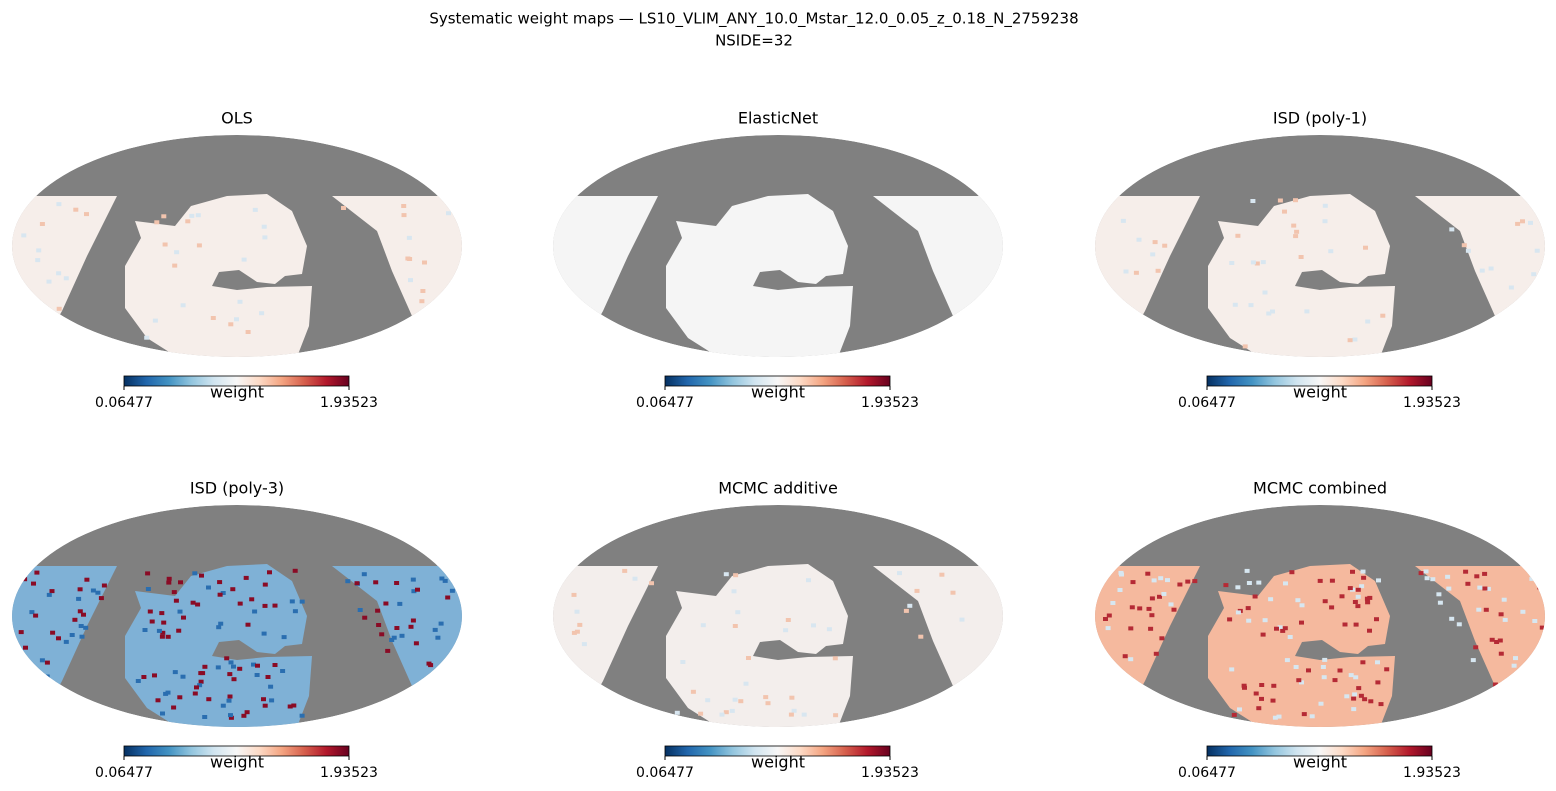 The width and height of the screenshot is (1556, 791). I want to click on panel-title: MCMC additive, so click(778, 488).